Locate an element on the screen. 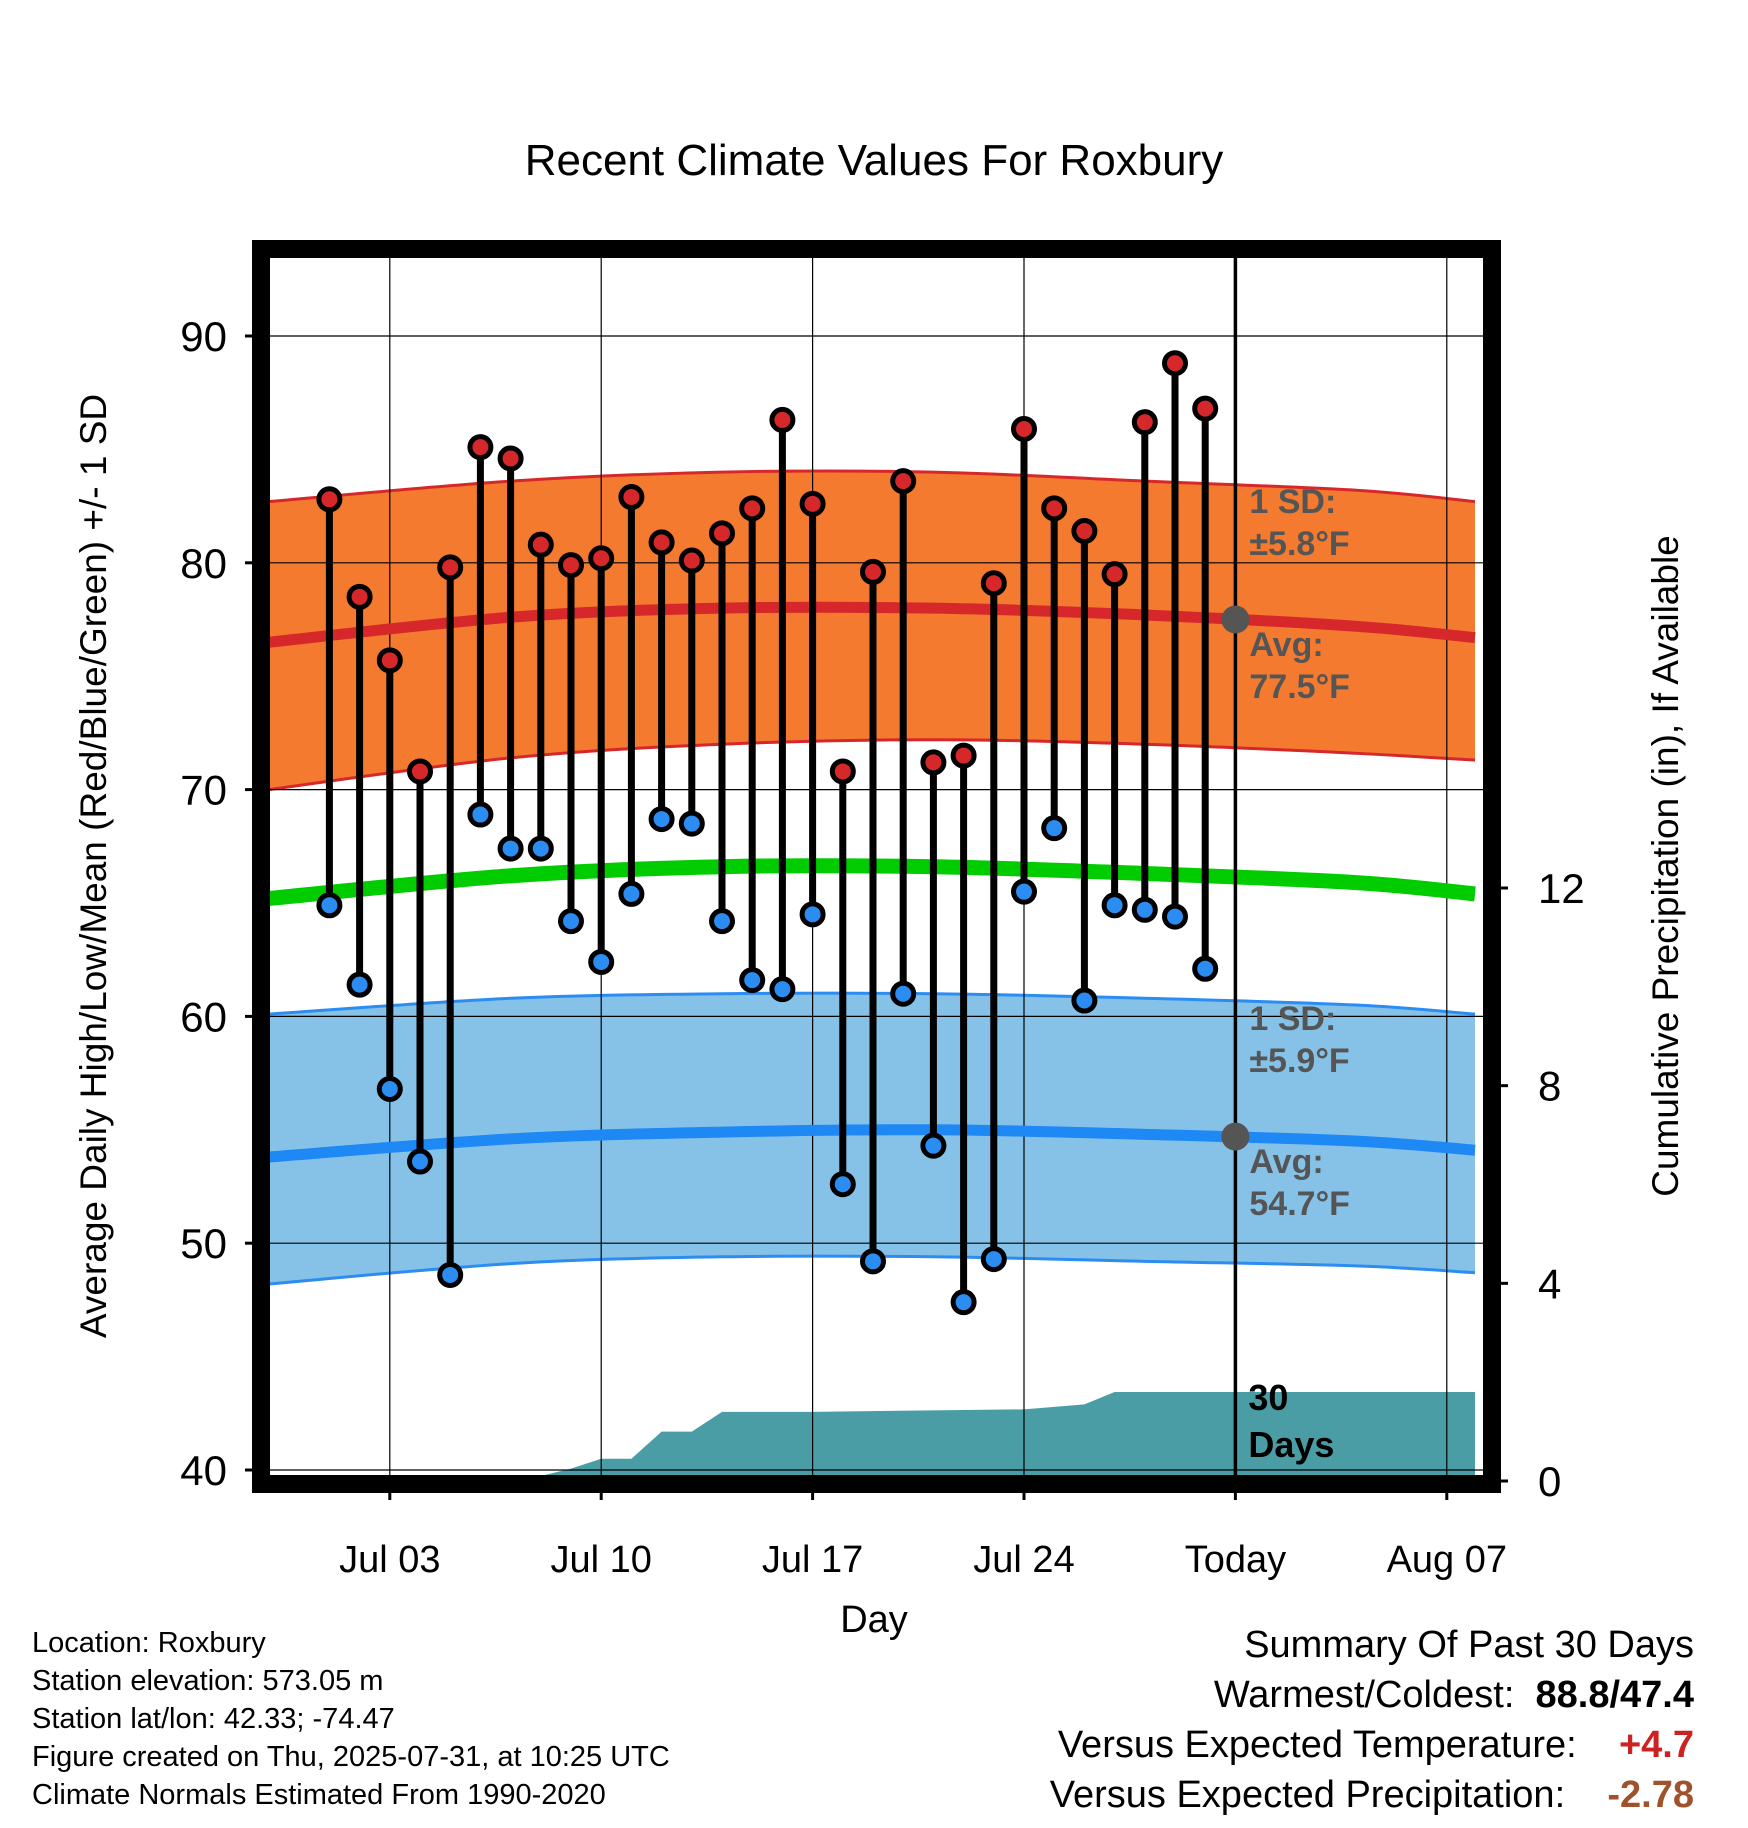 This screenshot has width=1748, height=1828. x-axis-label: Day is located at coordinates (874, 1620).